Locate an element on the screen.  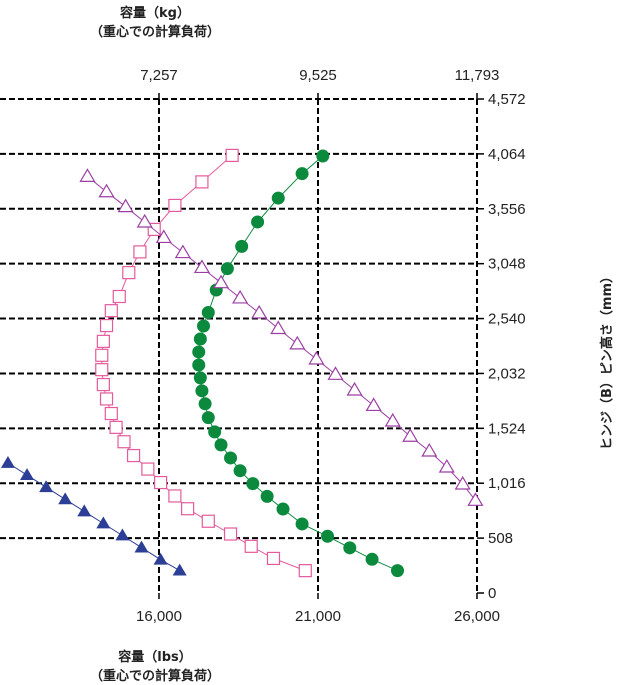
right-tick-label: 4,572 is located at coordinates (507, 99).